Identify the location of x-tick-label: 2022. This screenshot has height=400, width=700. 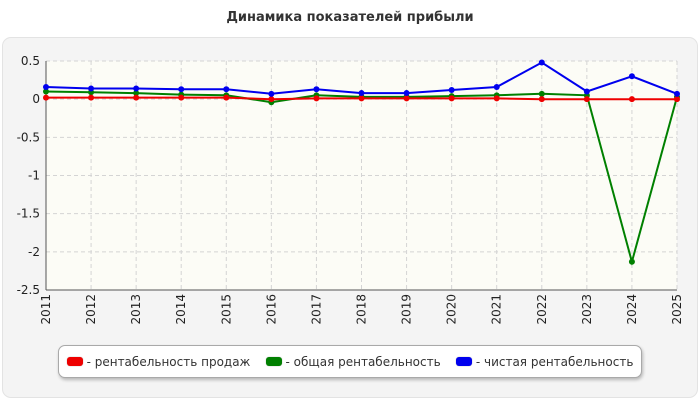
(542, 309).